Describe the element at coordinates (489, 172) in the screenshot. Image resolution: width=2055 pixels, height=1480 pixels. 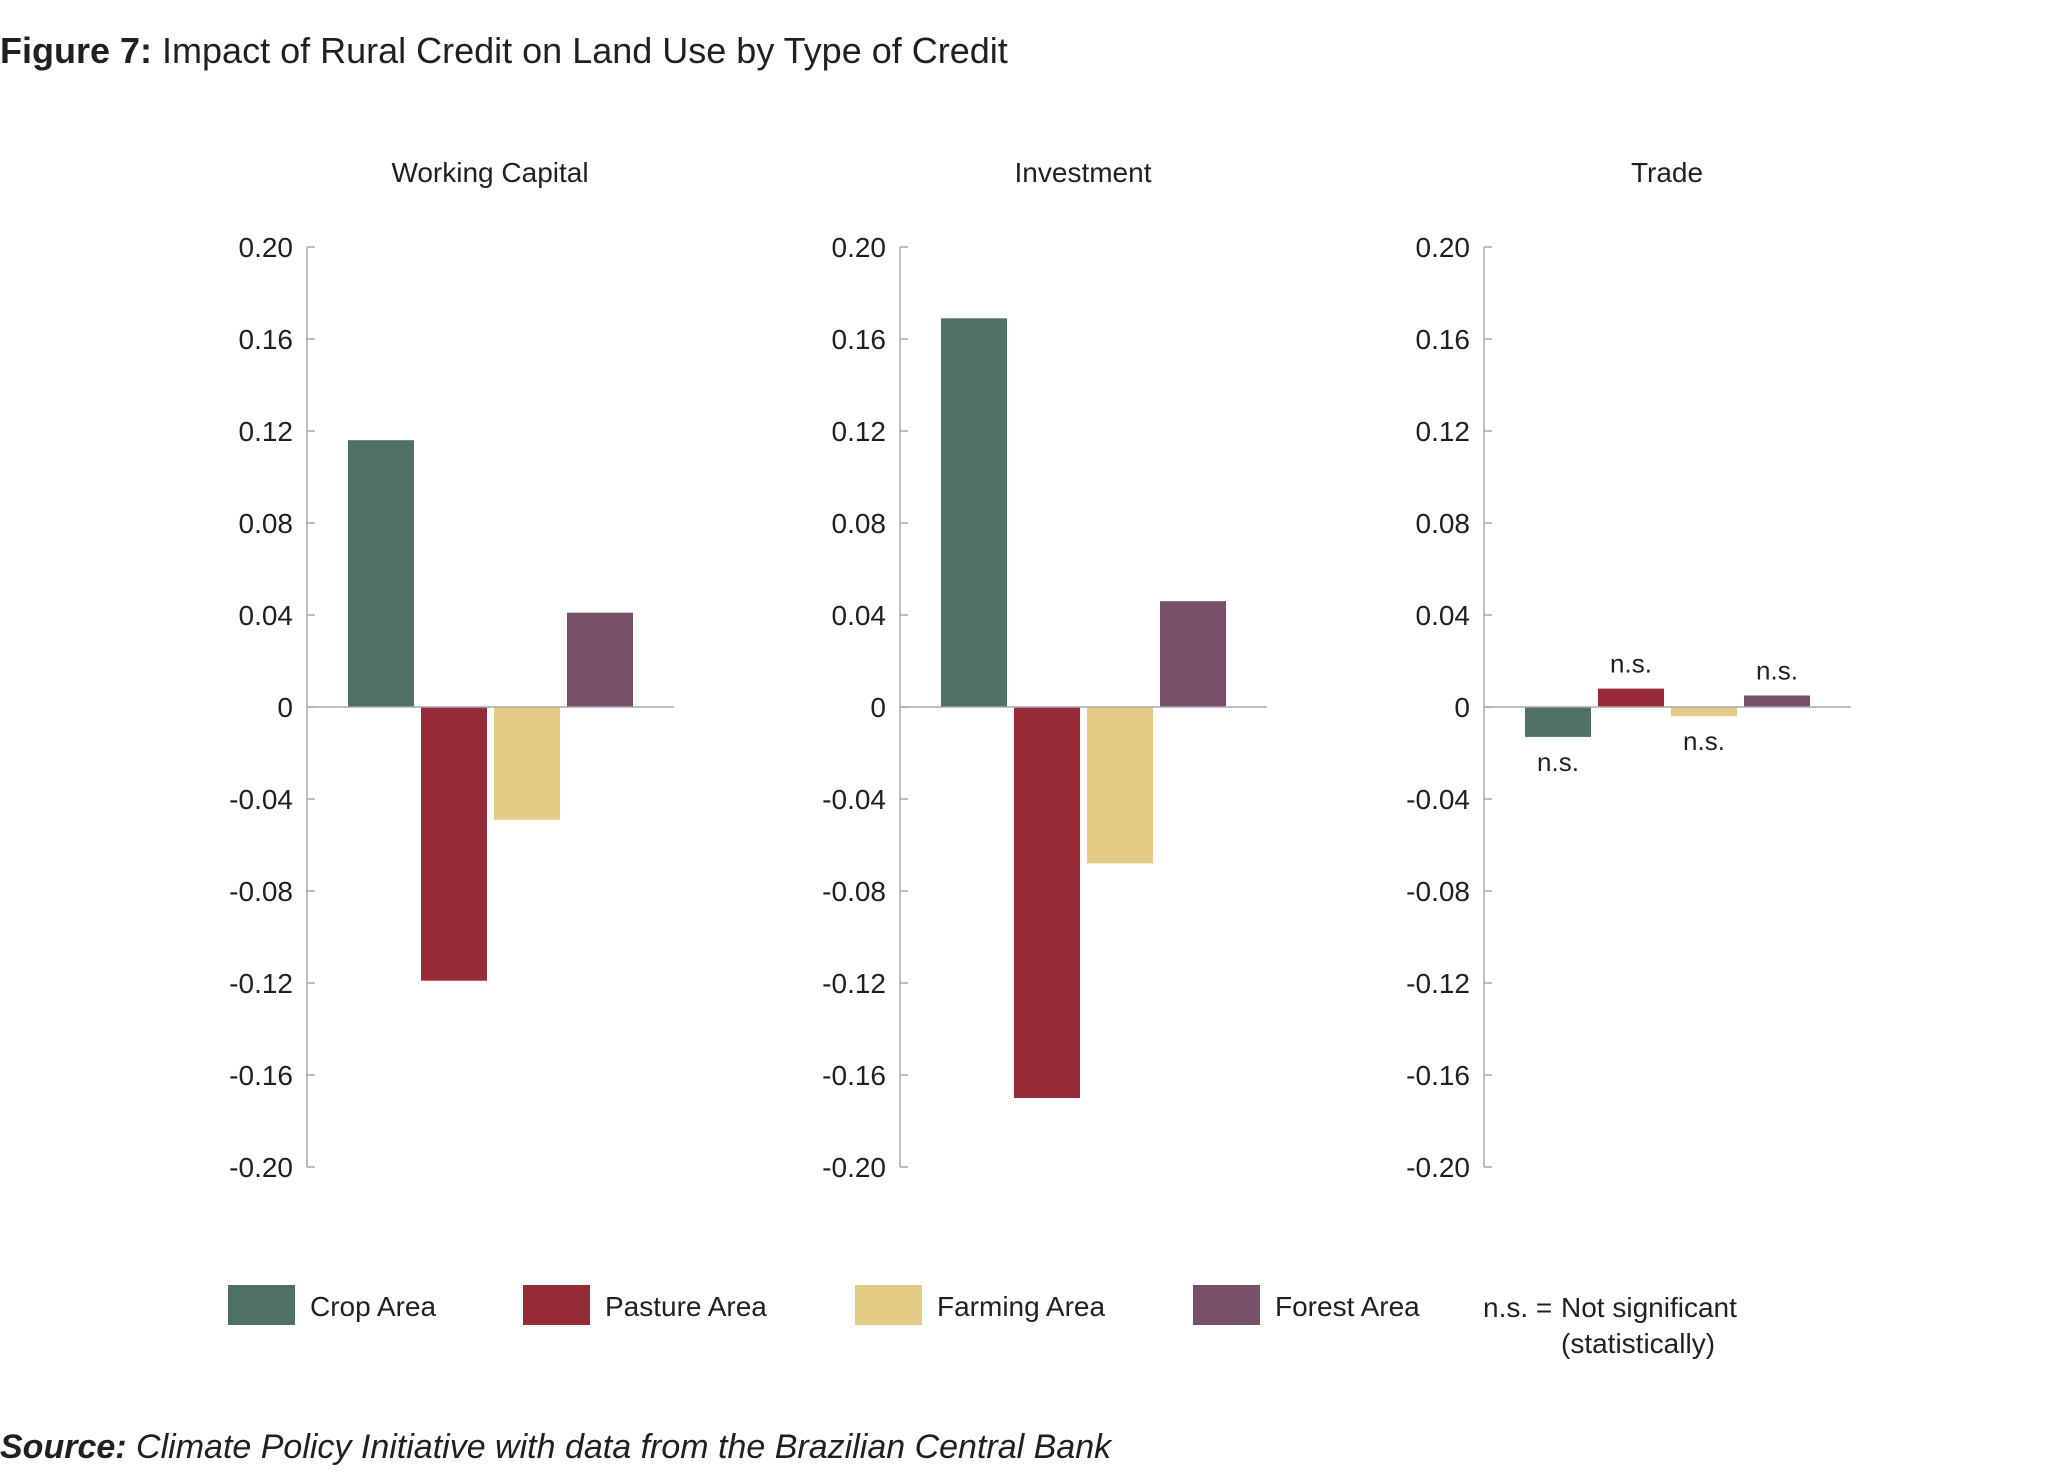
I see `panel-title: Working Capital` at that location.